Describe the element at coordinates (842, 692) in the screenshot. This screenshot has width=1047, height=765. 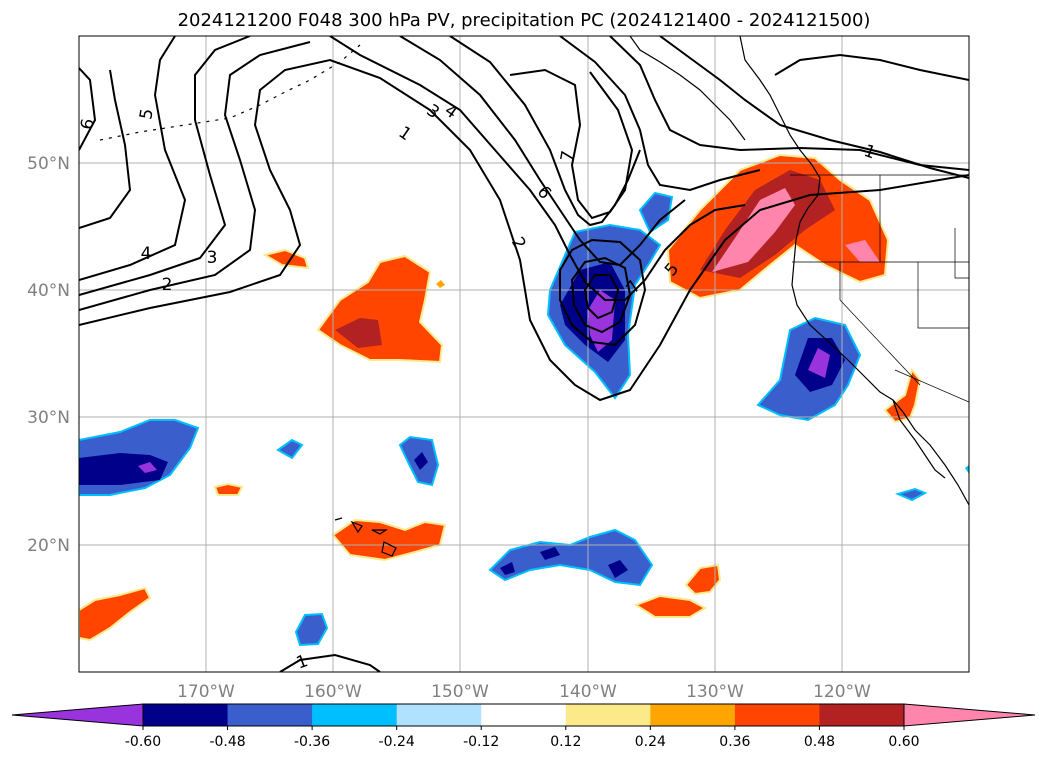
I see `lon-label-120w: 120°W` at that location.